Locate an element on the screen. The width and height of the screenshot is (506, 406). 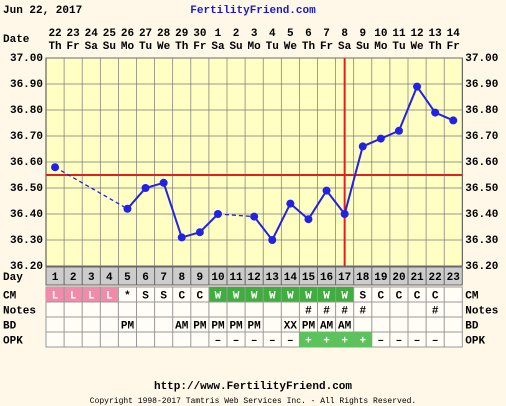
y2-tick-label: 36.90 is located at coordinates (481, 85).